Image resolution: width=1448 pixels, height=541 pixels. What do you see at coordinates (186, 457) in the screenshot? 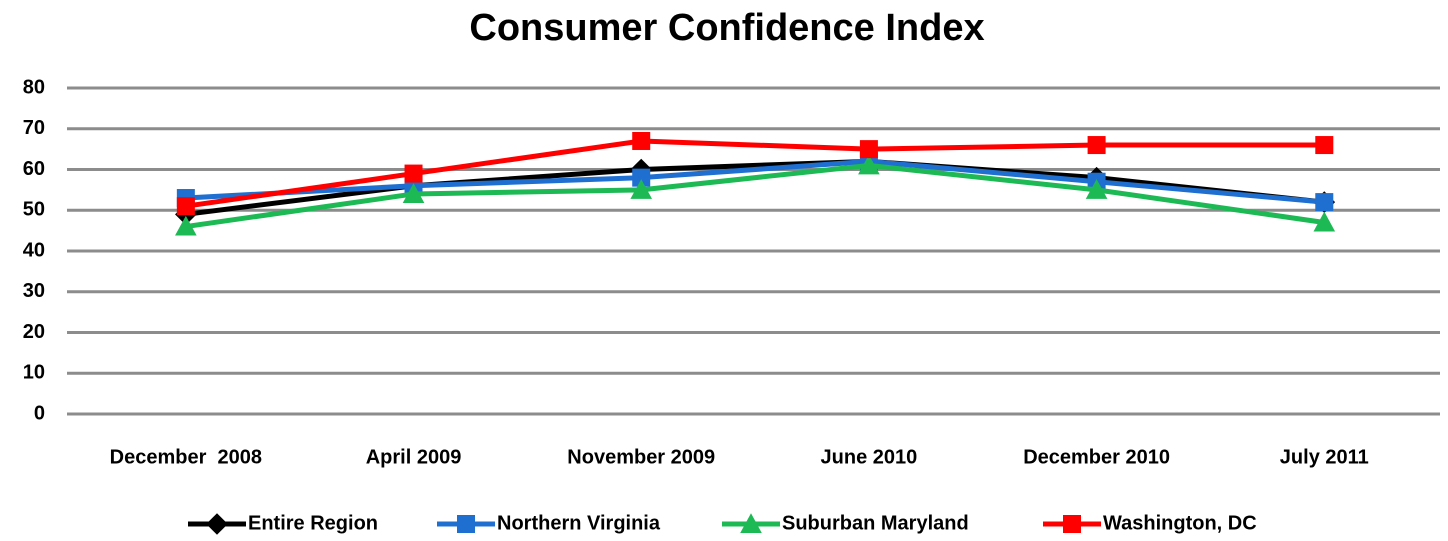
I see `x-tick-label: December 2008` at bounding box center [186, 457].